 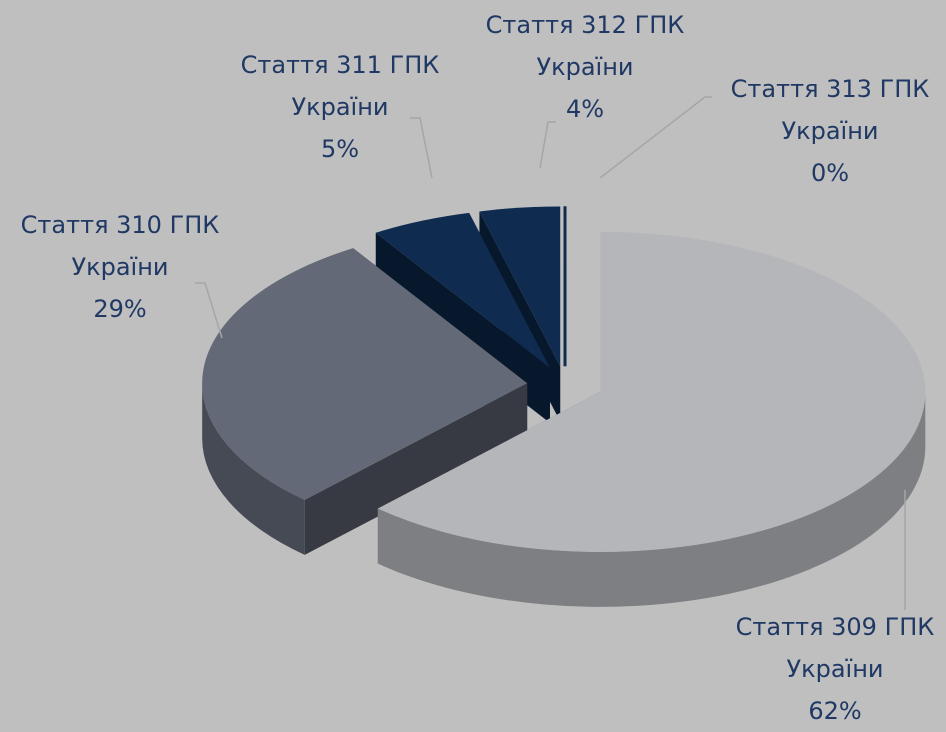 I want to click on slice-value-label: 29%, so click(x=120, y=309).